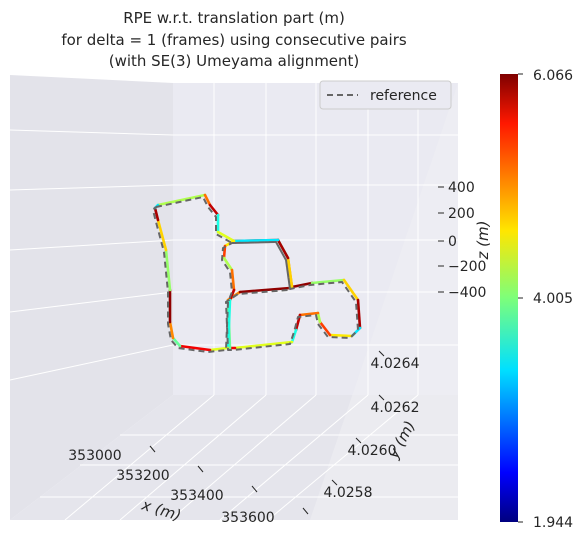 The image size is (587, 540). I want to click on z-tick-label: 200, so click(461, 214).